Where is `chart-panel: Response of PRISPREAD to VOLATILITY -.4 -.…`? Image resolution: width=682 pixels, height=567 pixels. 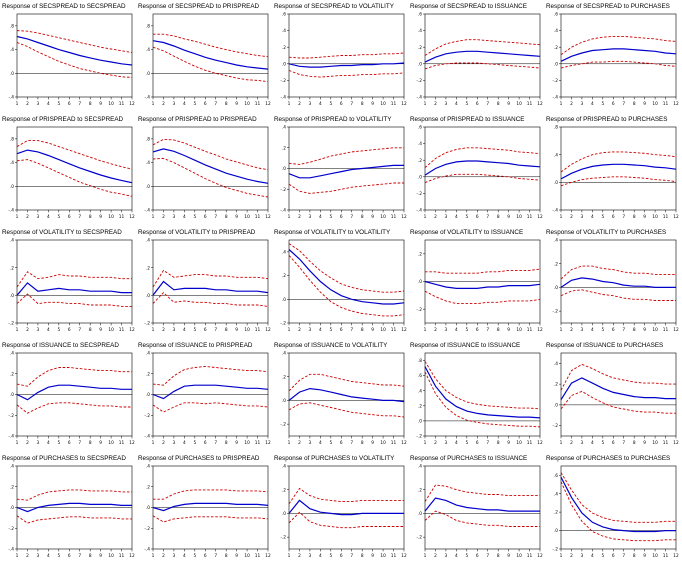 chart-panel: Response of PRISPREAD to VOLATILITY -.4 -.… is located at coordinates (341, 171).